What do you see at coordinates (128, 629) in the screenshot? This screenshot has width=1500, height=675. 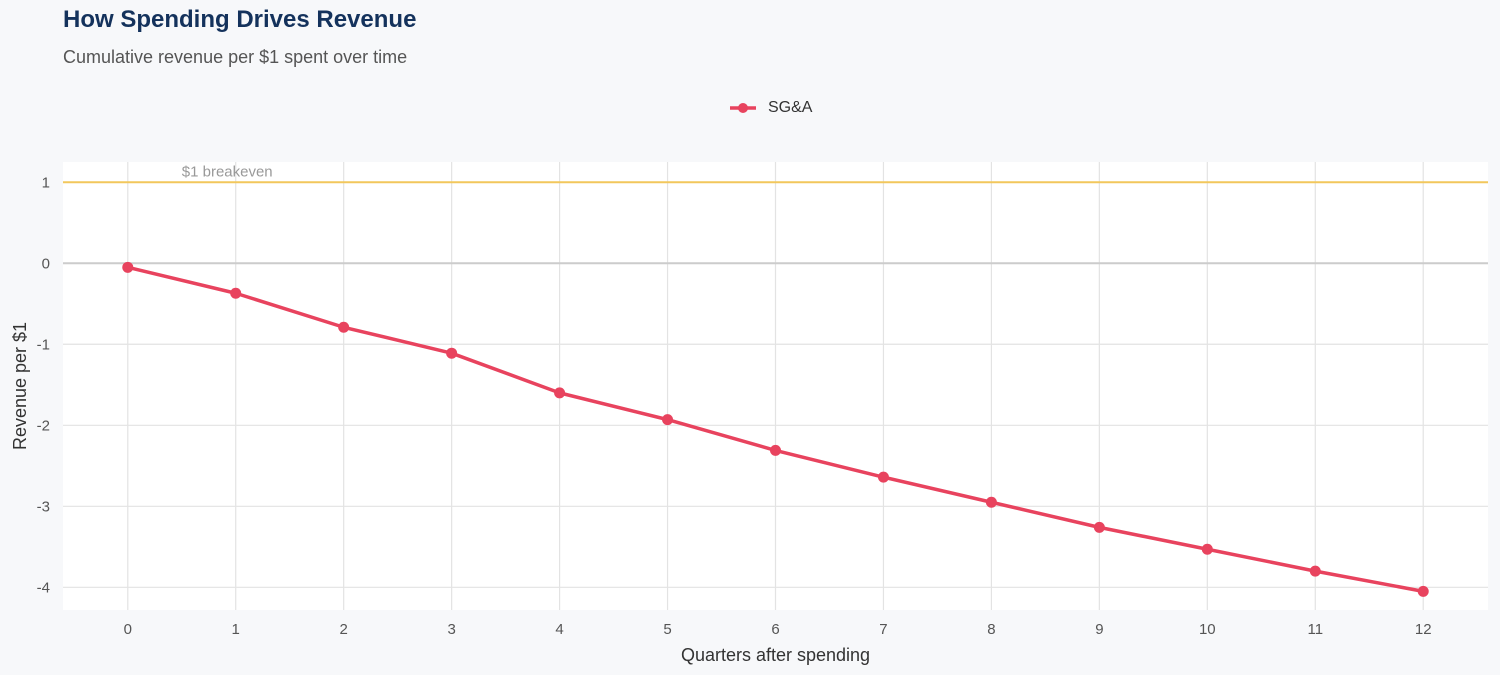 I see `x-tick-label: 0` at bounding box center [128, 629].